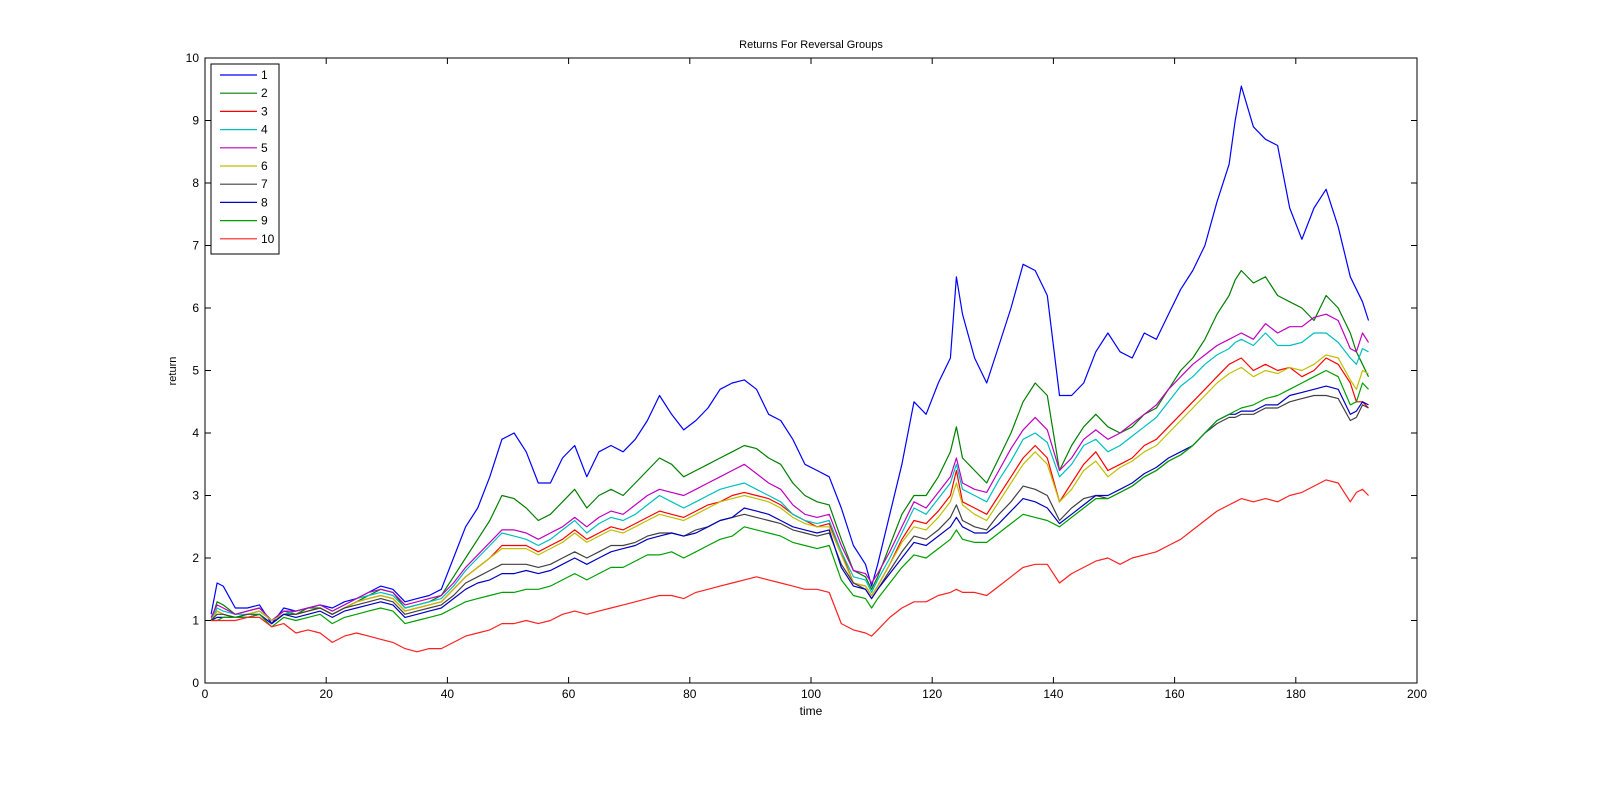 The width and height of the screenshot is (1601, 788). Describe the element at coordinates (1296, 694) in the screenshot. I see `x-tick-label: 180` at that location.